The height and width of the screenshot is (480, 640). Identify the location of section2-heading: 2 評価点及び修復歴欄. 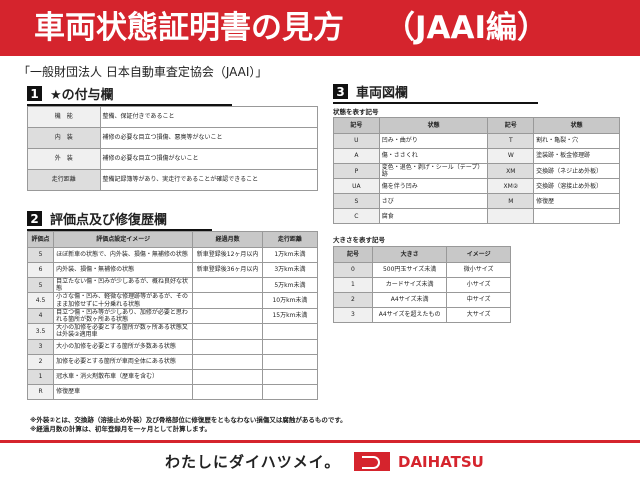
(119, 220).